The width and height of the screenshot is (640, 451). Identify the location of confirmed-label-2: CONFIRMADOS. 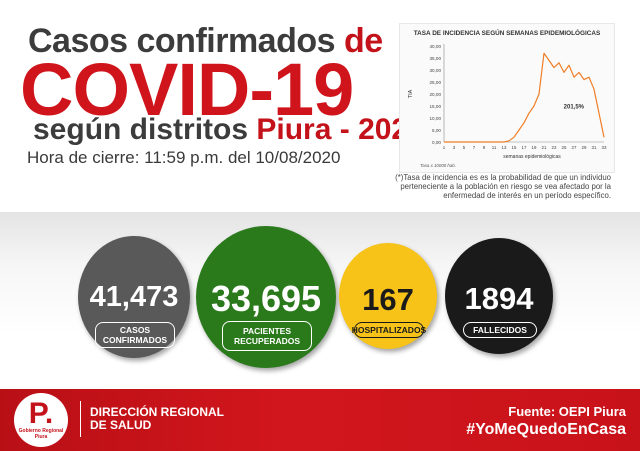
(135, 340).